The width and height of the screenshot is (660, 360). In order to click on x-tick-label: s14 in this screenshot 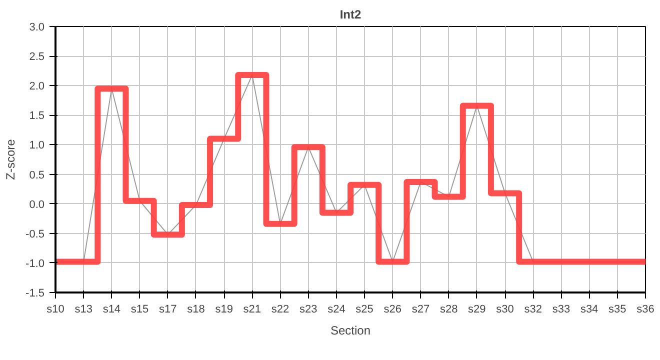, I will do `click(111, 310)`.